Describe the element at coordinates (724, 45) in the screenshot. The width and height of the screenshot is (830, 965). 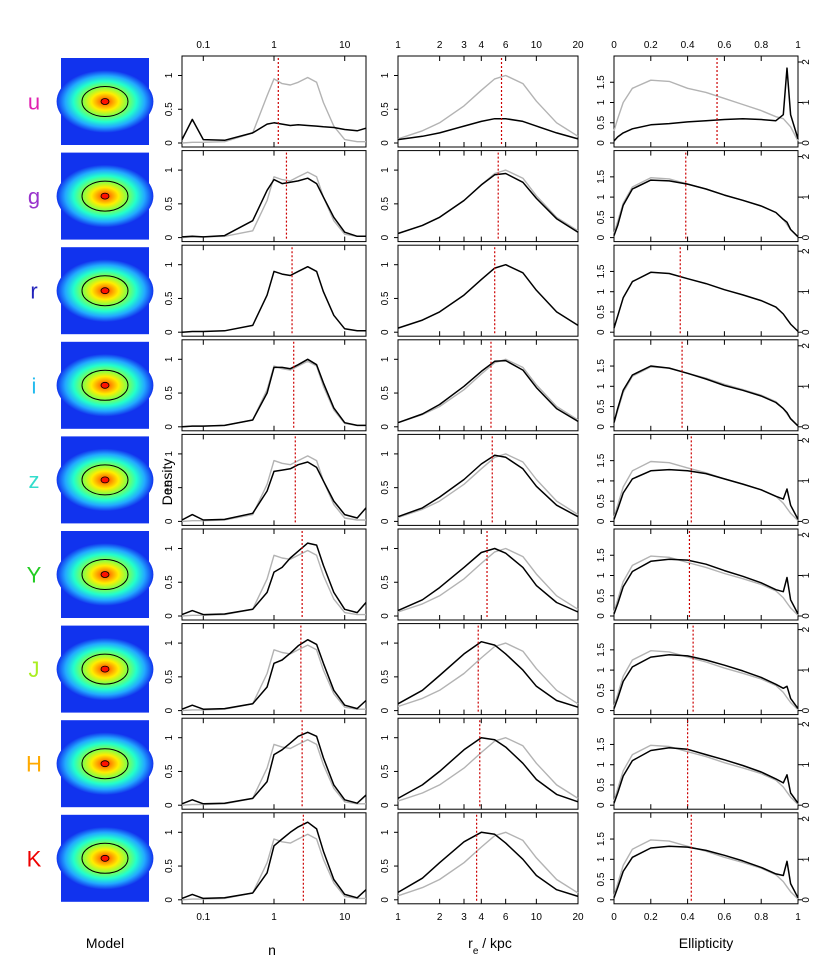
I see `top-x-tick-label: 0.6` at that location.